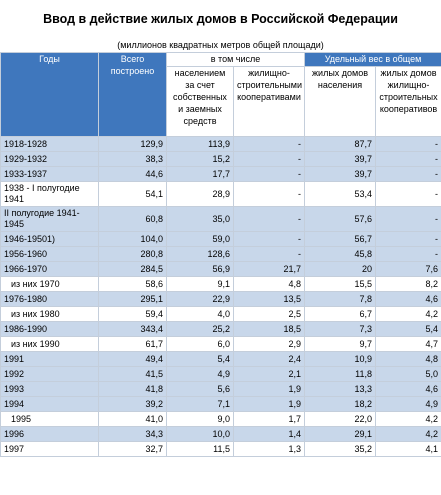  Describe the element at coordinates (200, 434) in the screenshot. I see `population-cell: 10,0` at that location.